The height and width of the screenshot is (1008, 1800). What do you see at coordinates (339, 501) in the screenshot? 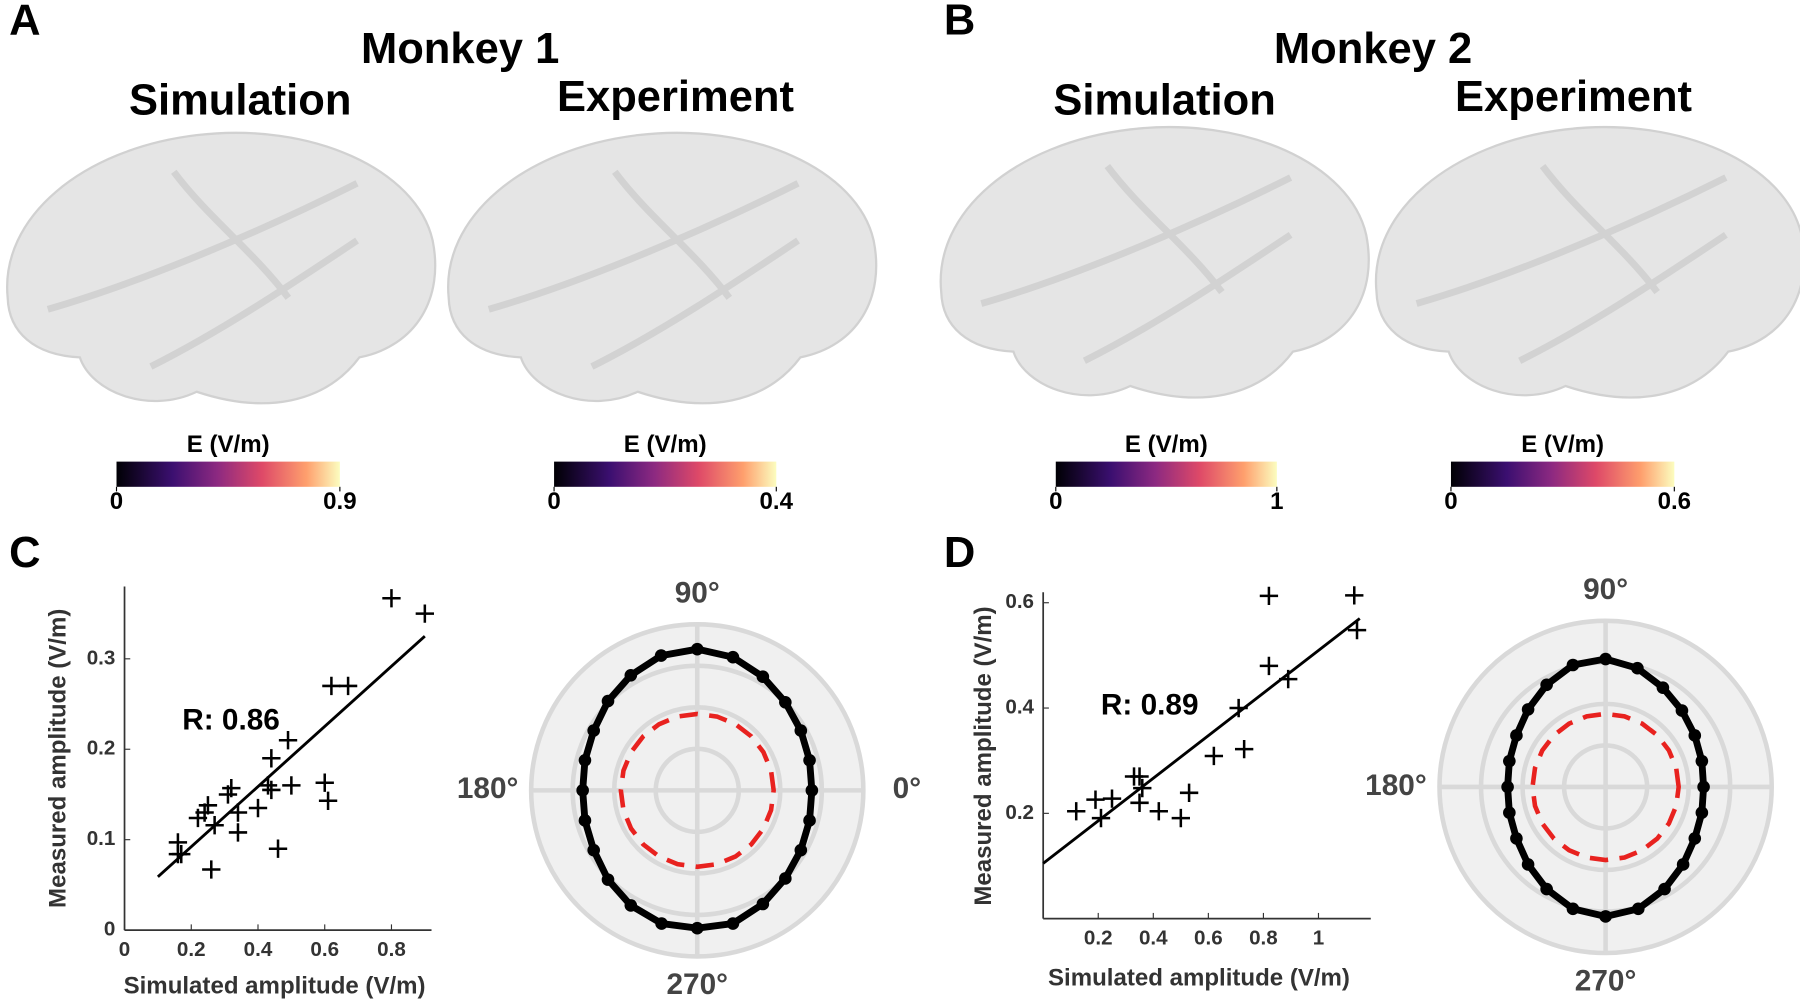
I see `colorbar-tick-label: 0.9` at bounding box center [339, 501].